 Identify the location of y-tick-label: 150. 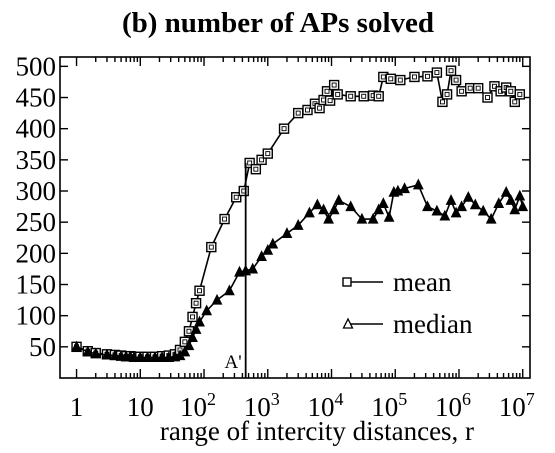
(36, 285).